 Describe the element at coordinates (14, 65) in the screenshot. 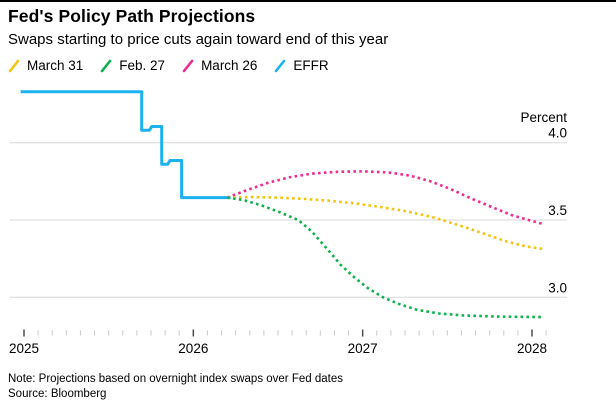

I see `legend-slash-march-31-icon` at that location.